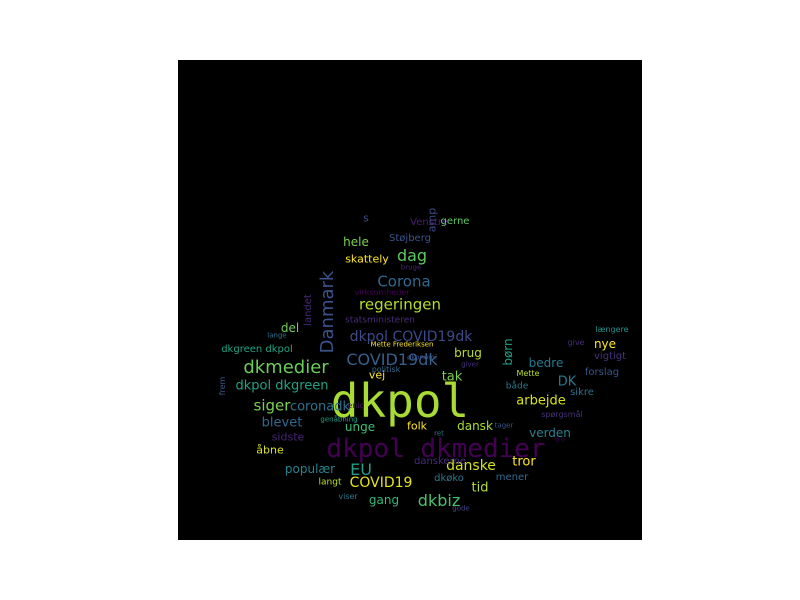 This screenshot has height=600, width=800. Describe the element at coordinates (436, 449) in the screenshot. I see `word-dkpol-dkmedier: dkpol dkmedier` at that location.